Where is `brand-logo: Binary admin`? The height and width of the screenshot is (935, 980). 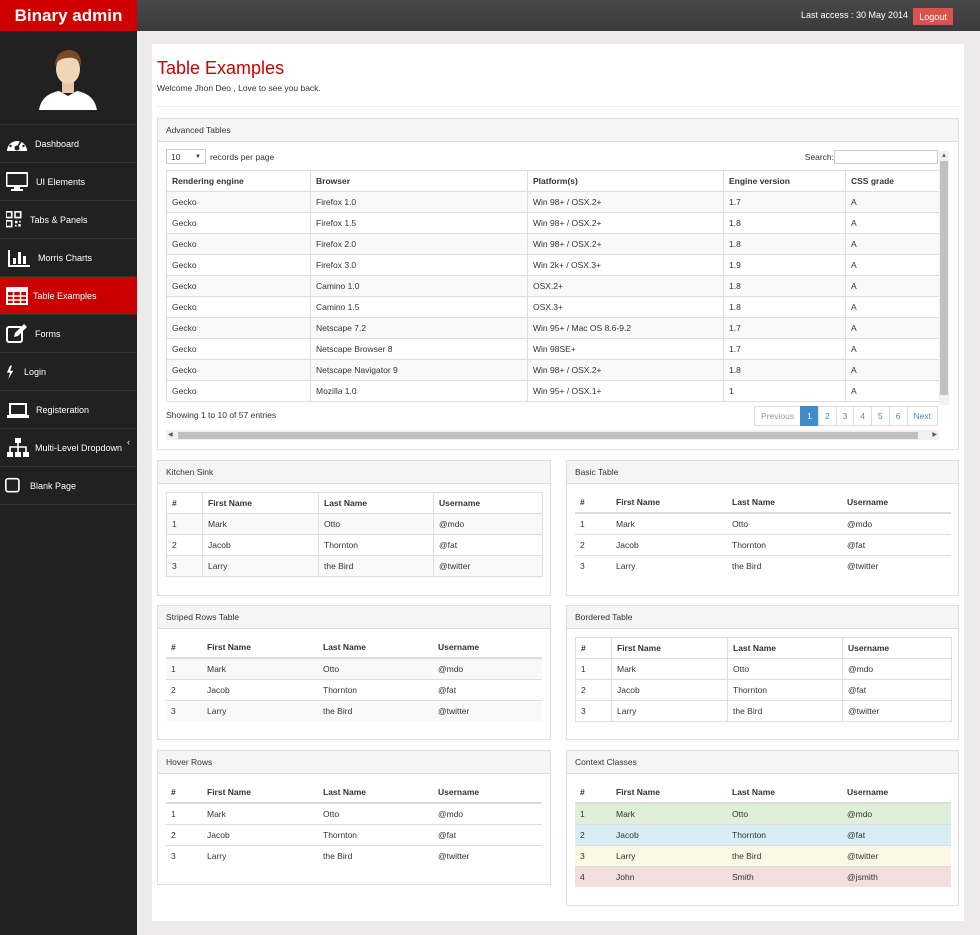
brand-logo: Binary admin is located at coordinates (68, 15).